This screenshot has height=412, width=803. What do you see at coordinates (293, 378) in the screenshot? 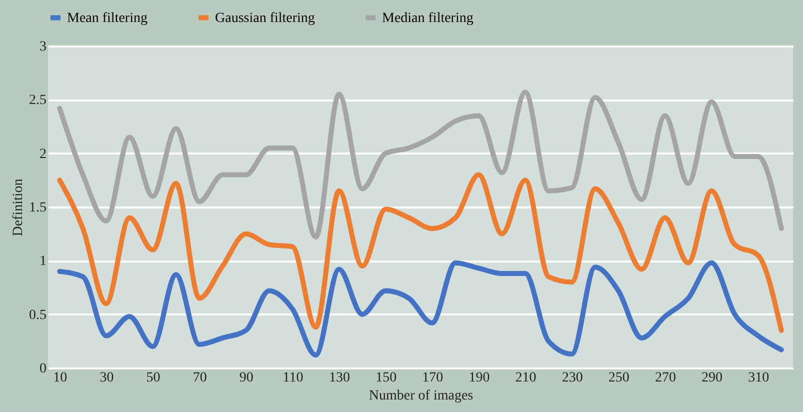
I see `x-tick-label: 110` at bounding box center [293, 378].